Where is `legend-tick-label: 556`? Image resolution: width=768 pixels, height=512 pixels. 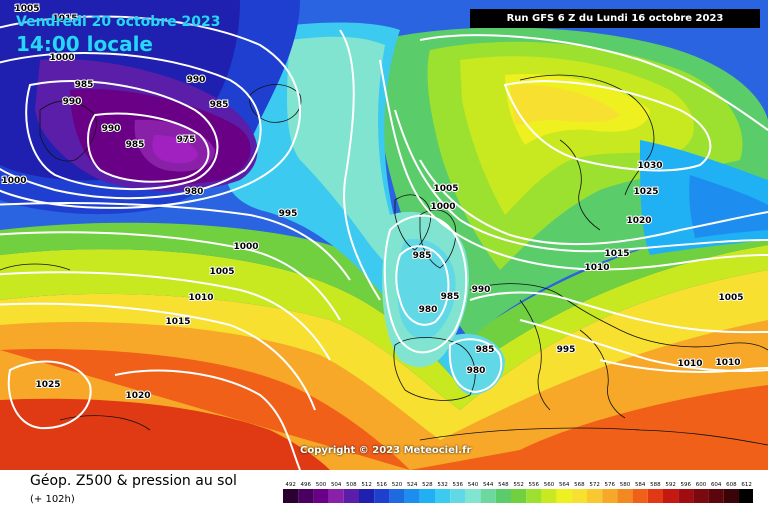 legend-tick-label: 556 is located at coordinates (534, 485).